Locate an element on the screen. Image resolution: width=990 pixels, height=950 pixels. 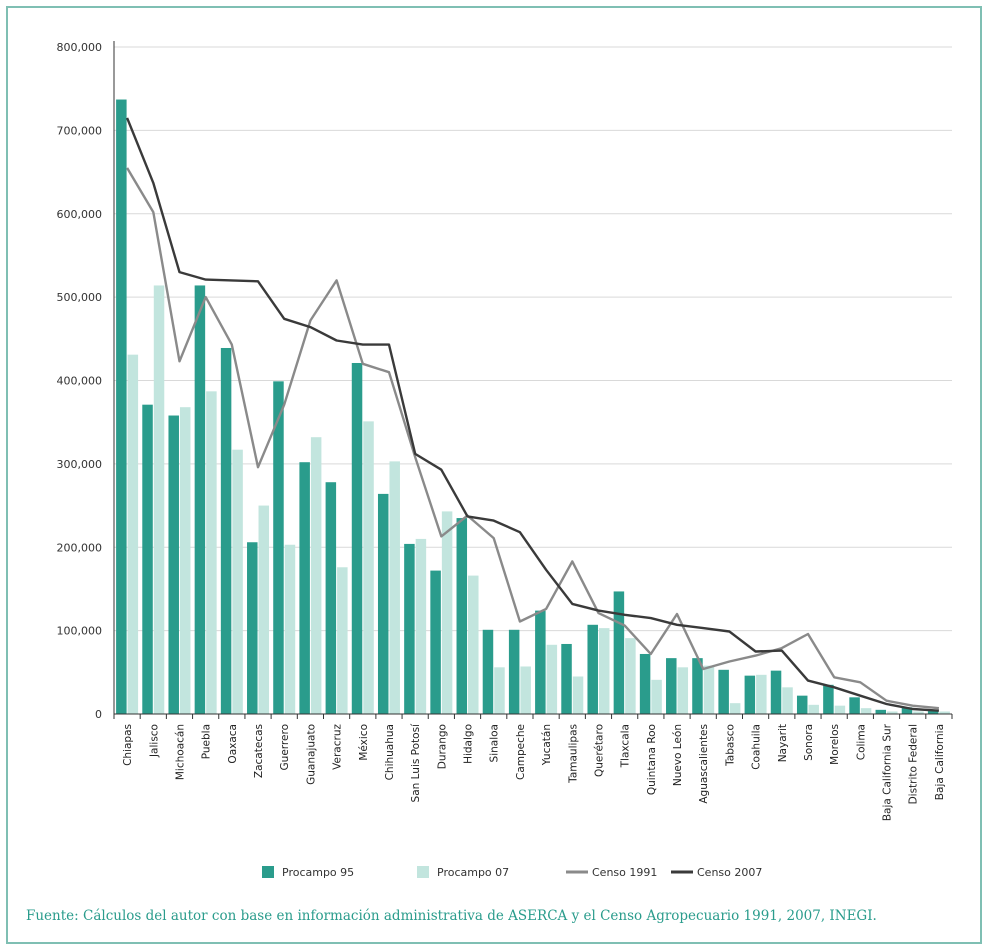
x-tick-label: San Luis Potosí is located at coordinates (416, 763).